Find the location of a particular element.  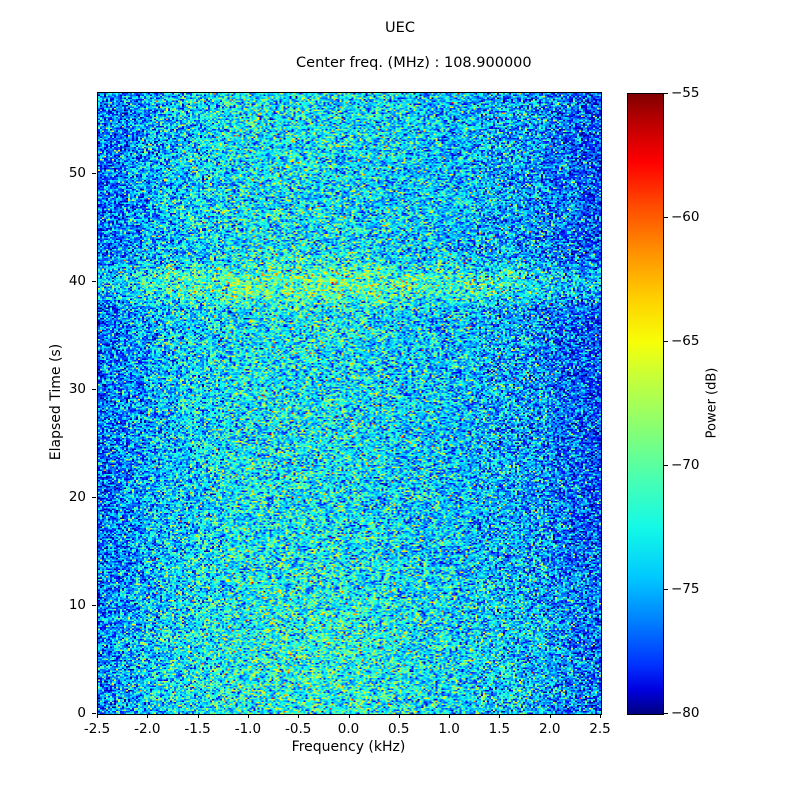

y-tick-label: 50 is located at coordinates (77, 173).